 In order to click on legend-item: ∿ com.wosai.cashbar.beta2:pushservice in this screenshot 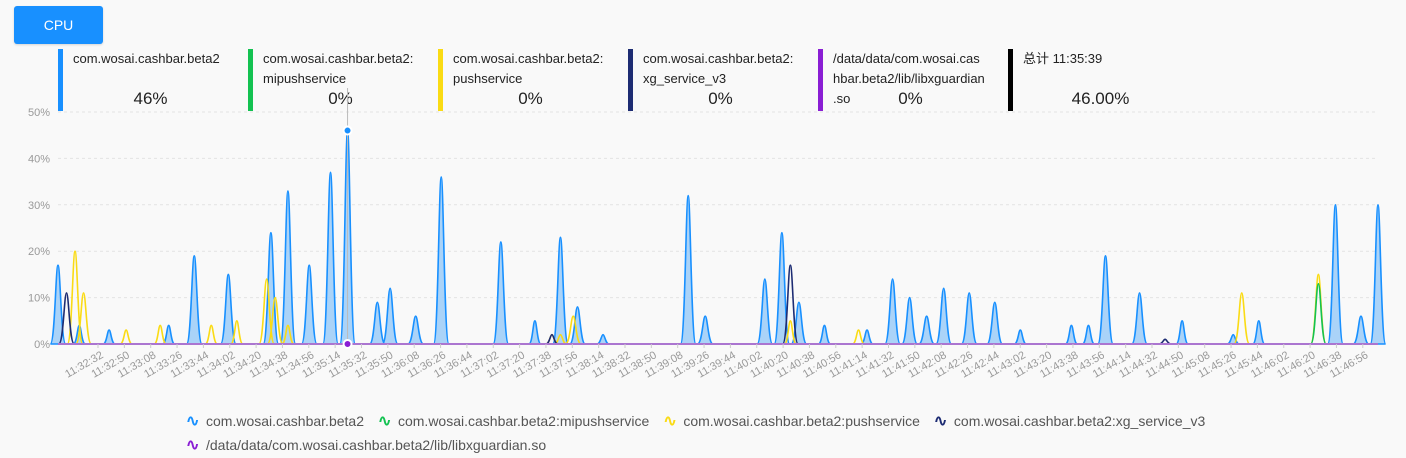, I will do `click(791, 422)`.